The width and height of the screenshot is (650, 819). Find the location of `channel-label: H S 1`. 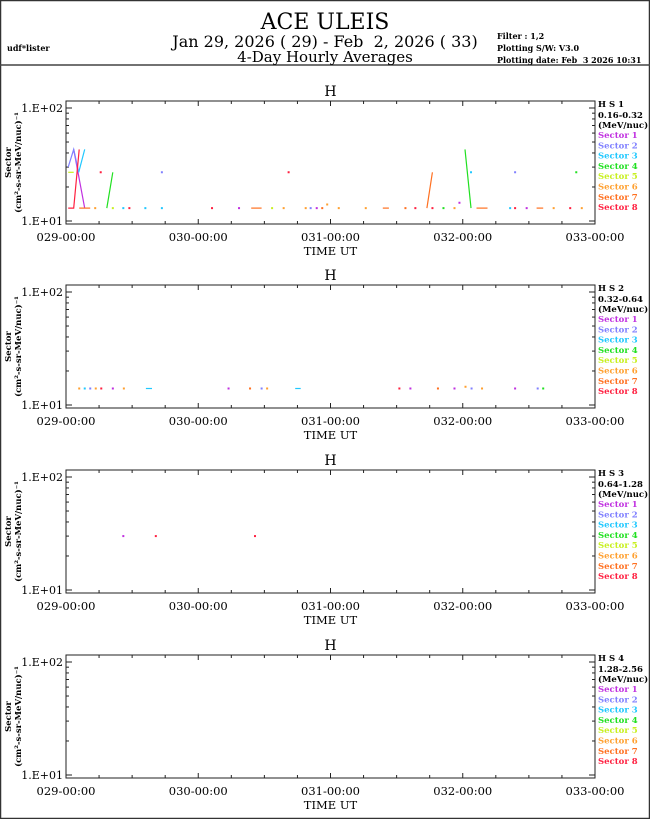

channel-label: H S 1 is located at coordinates (611, 105).